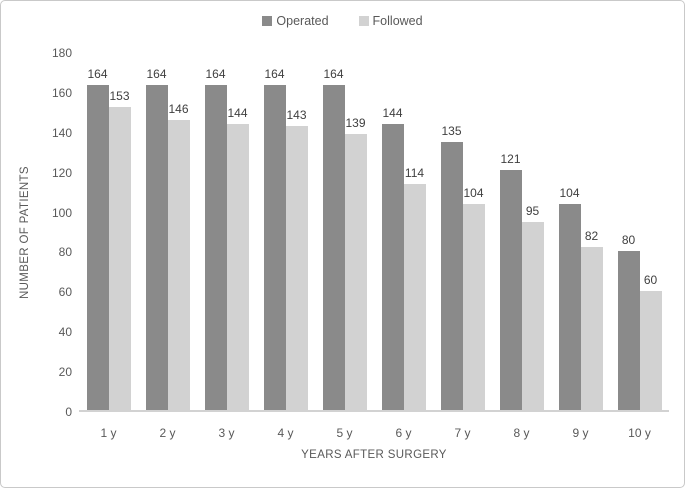 This screenshot has width=685, height=488. I want to click on bar-group: 104 82, so click(580, 231).